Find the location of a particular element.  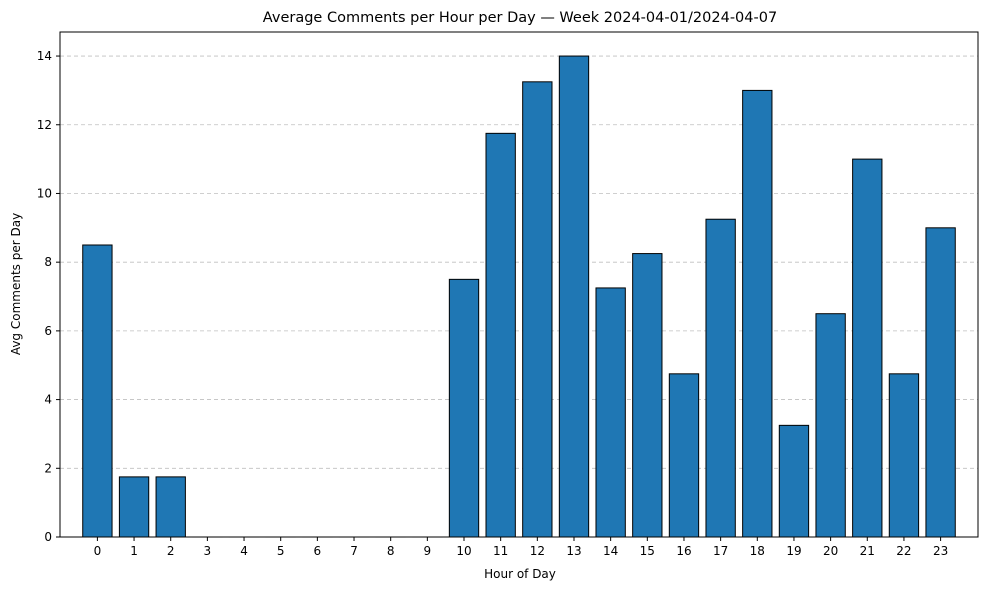

x-tick-label: 0 is located at coordinates (98, 551).